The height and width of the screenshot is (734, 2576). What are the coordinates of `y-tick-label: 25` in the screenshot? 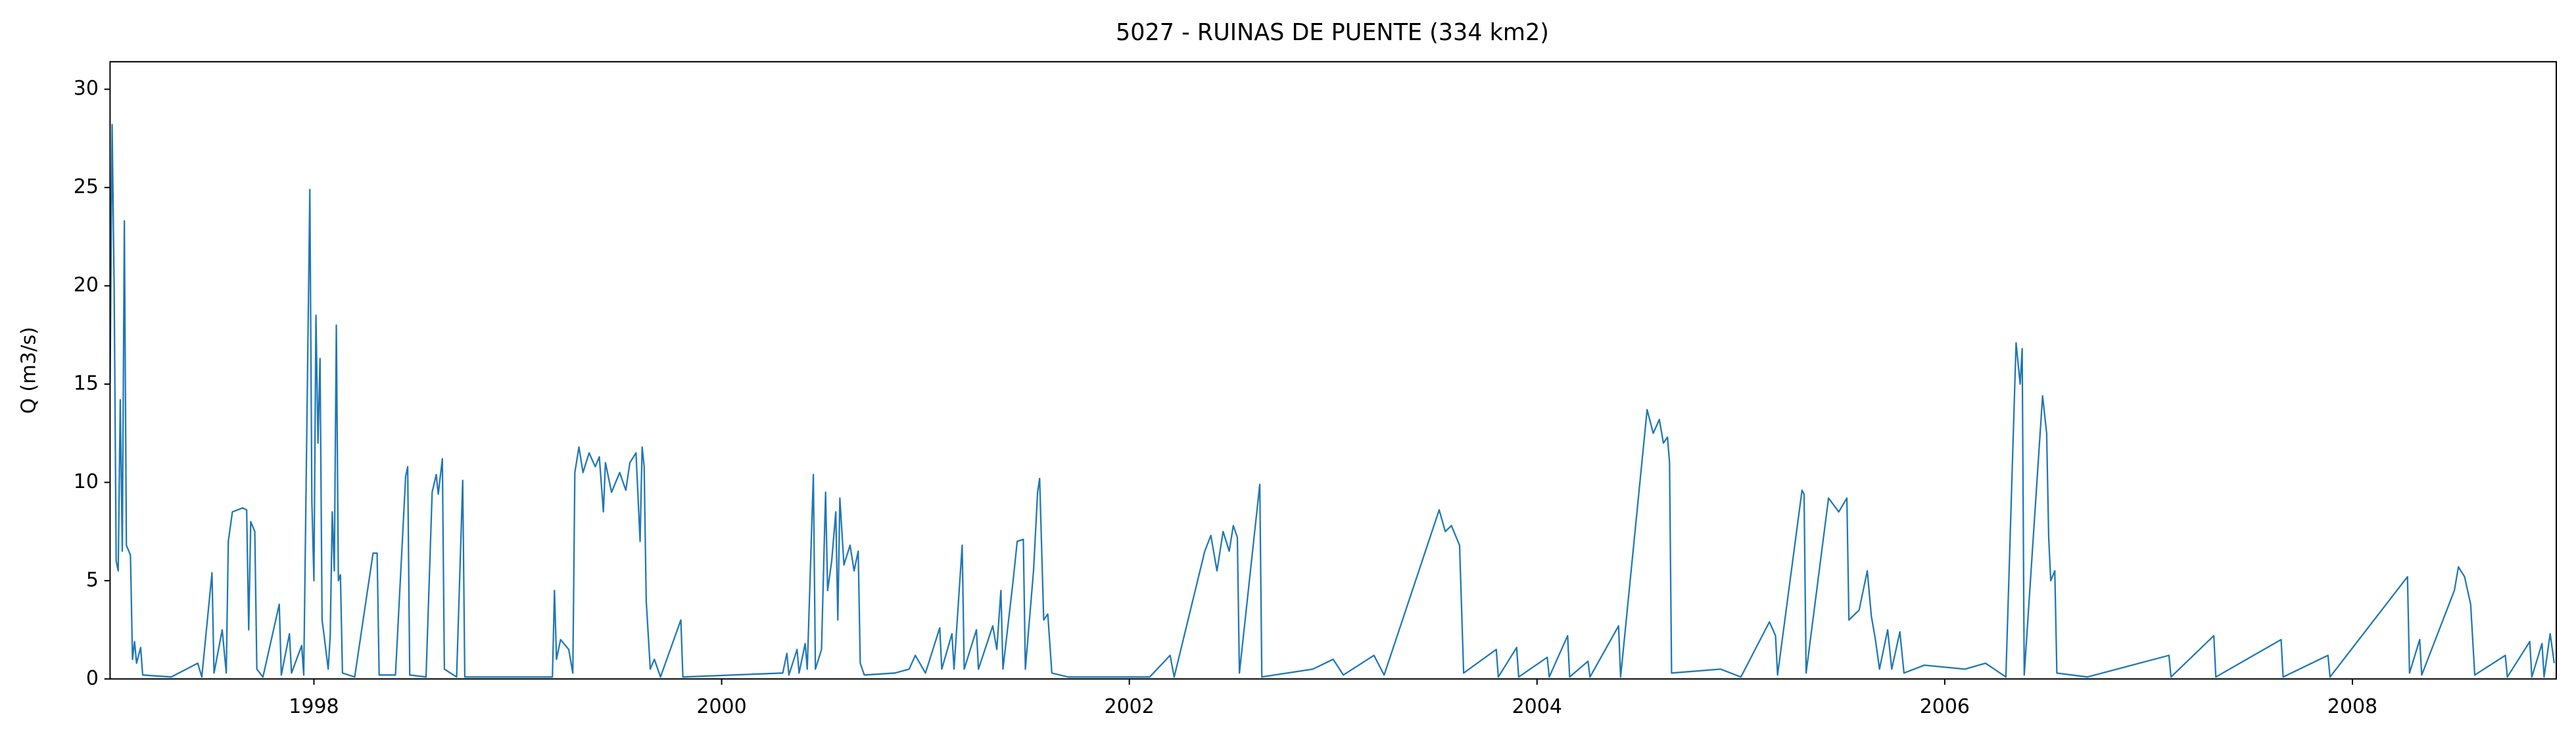 It's located at (87, 186).